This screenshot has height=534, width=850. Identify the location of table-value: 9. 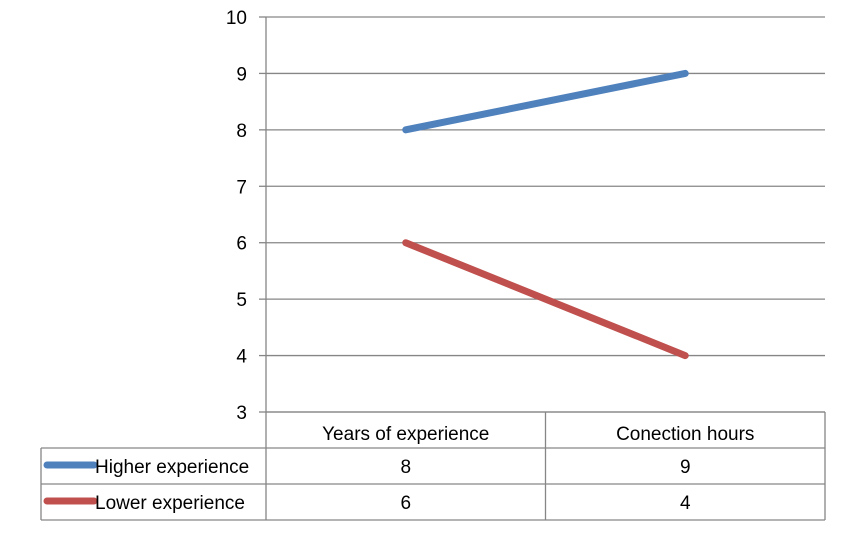
(685, 467).